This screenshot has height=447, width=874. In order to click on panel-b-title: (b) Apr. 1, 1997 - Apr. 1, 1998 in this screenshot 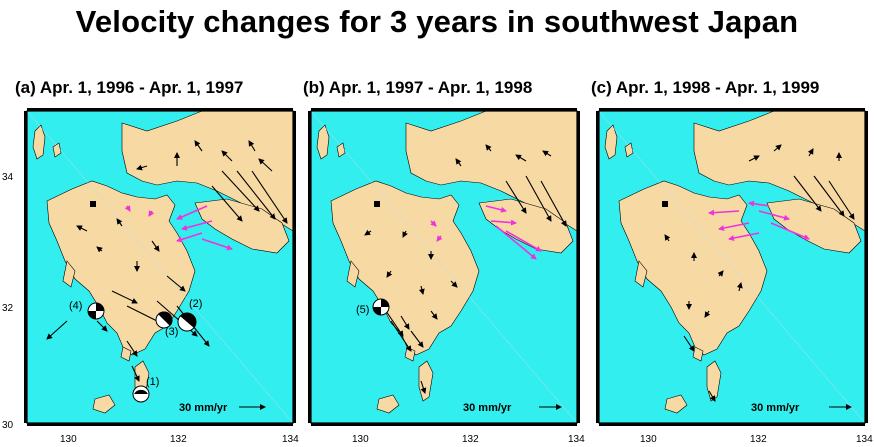, I will do `click(418, 87)`.